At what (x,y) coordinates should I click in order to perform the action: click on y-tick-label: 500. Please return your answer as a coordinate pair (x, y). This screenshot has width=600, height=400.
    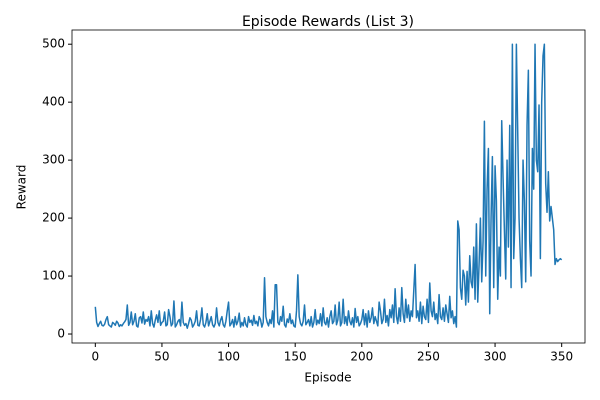
    Looking at the image, I should click on (53, 44).